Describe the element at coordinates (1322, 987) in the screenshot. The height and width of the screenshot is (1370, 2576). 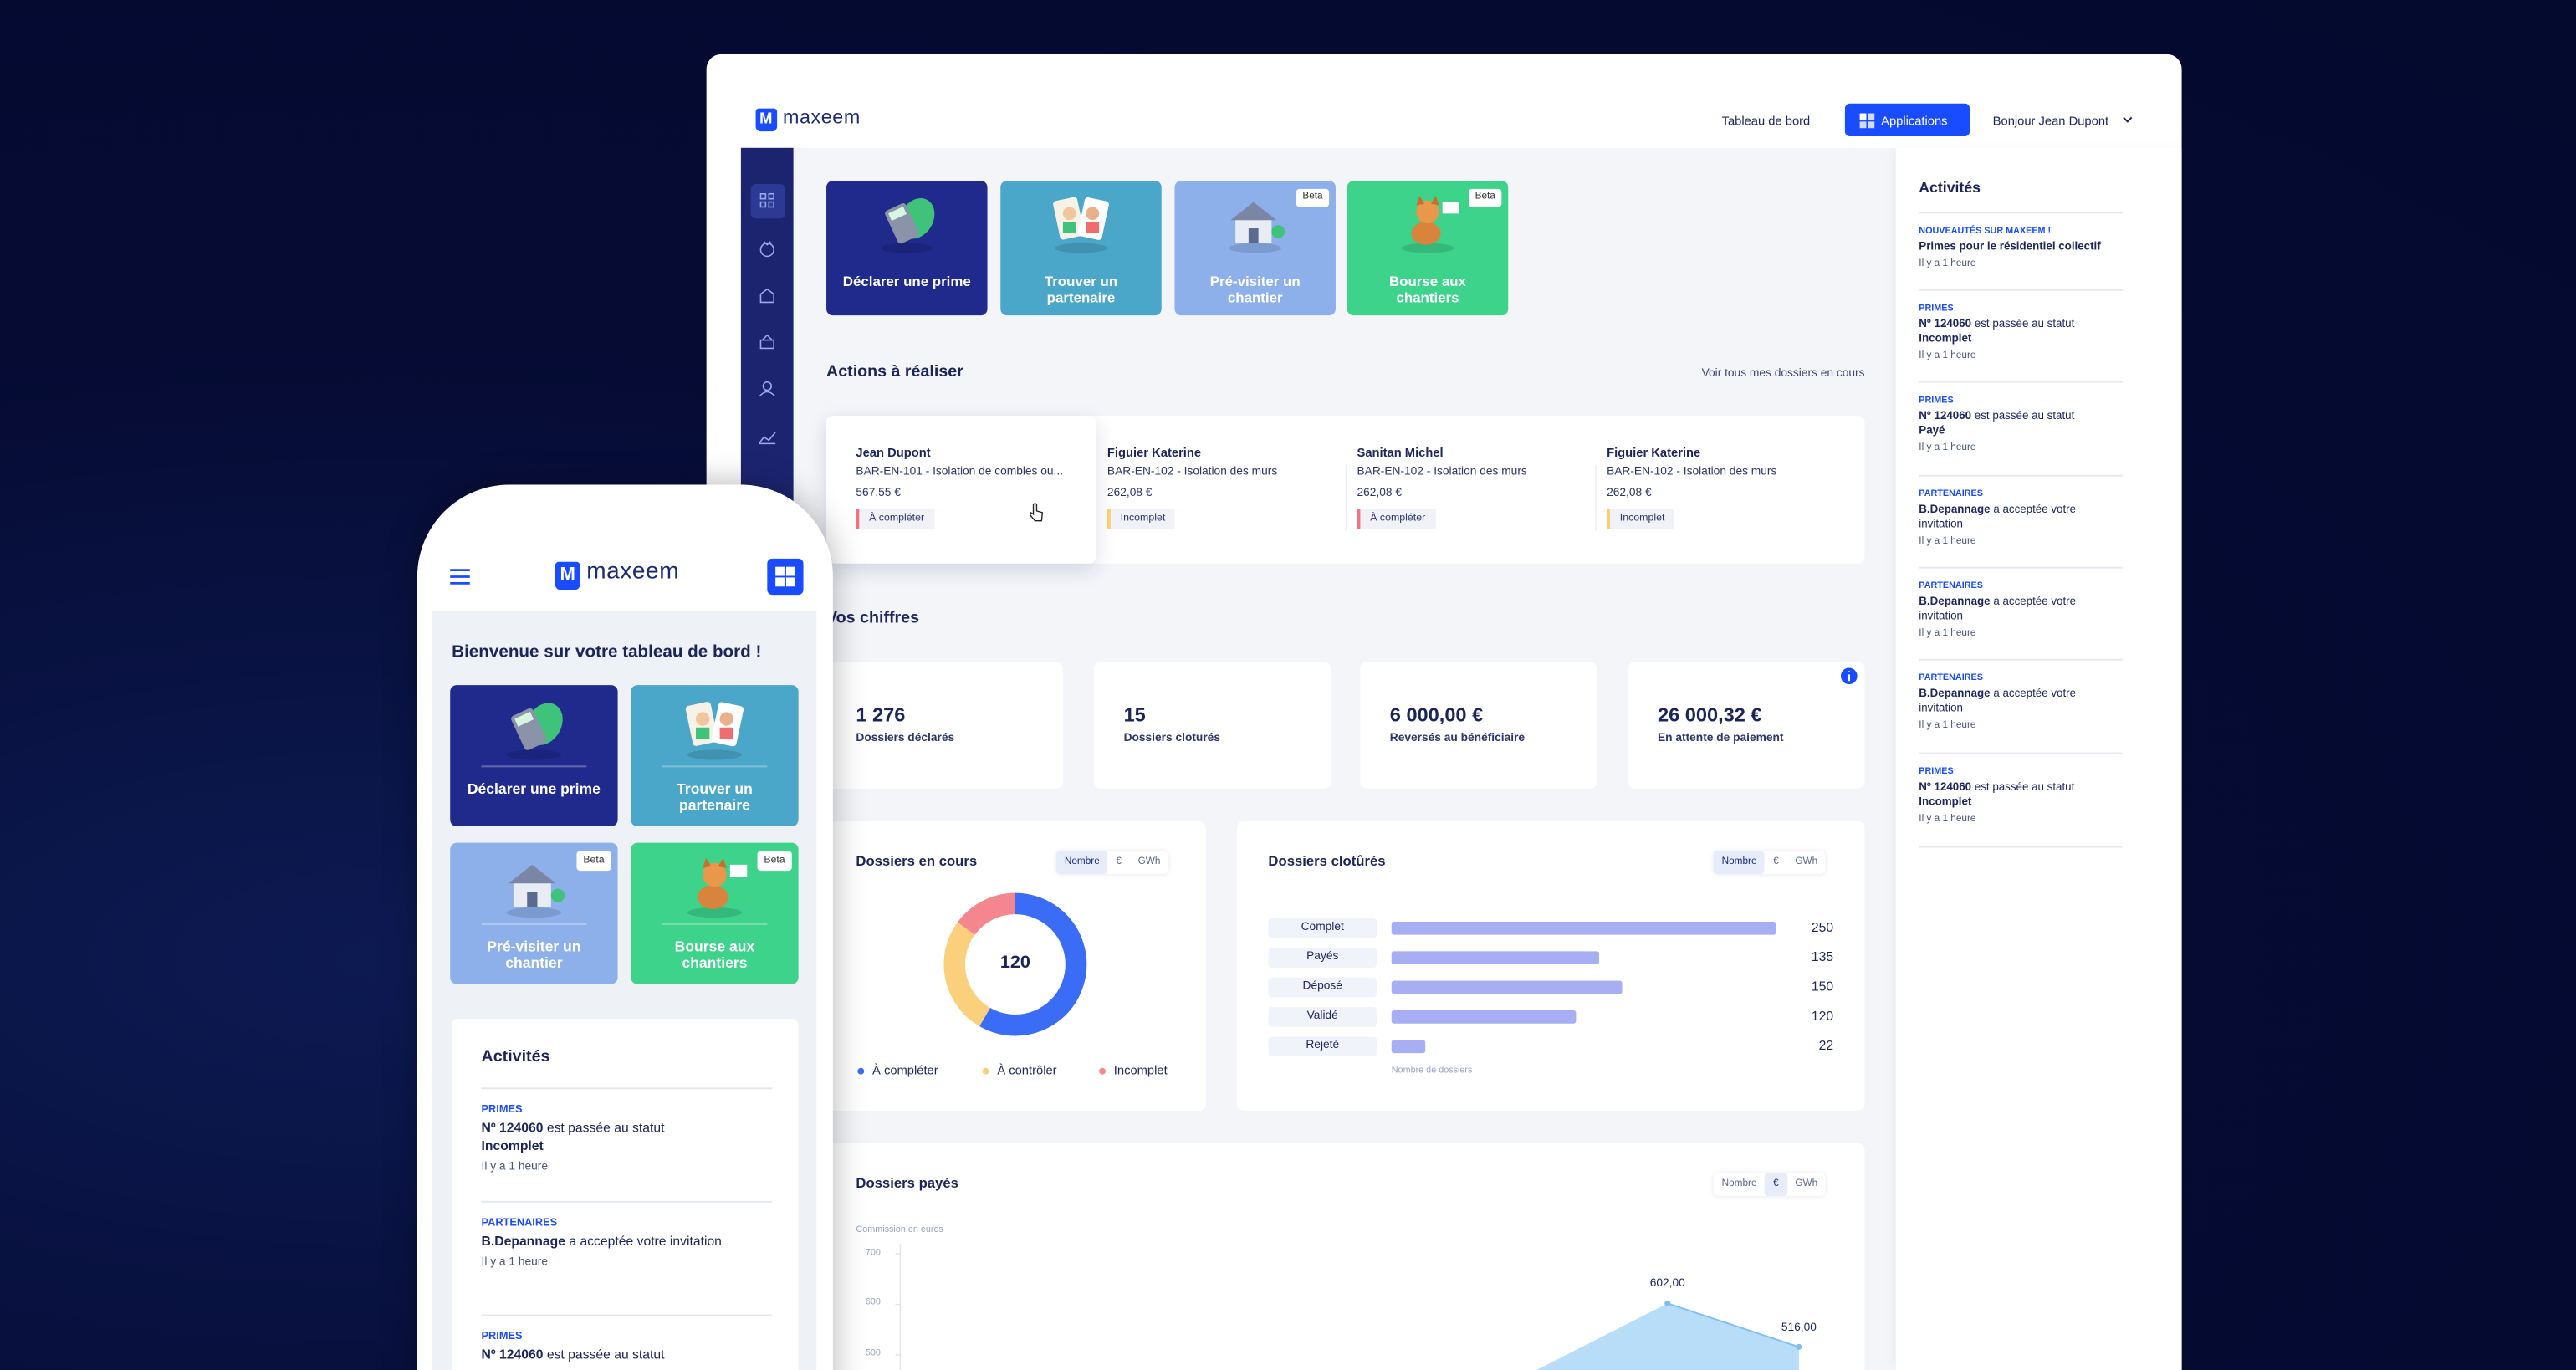
I see `bar-category: Déposé` at that location.